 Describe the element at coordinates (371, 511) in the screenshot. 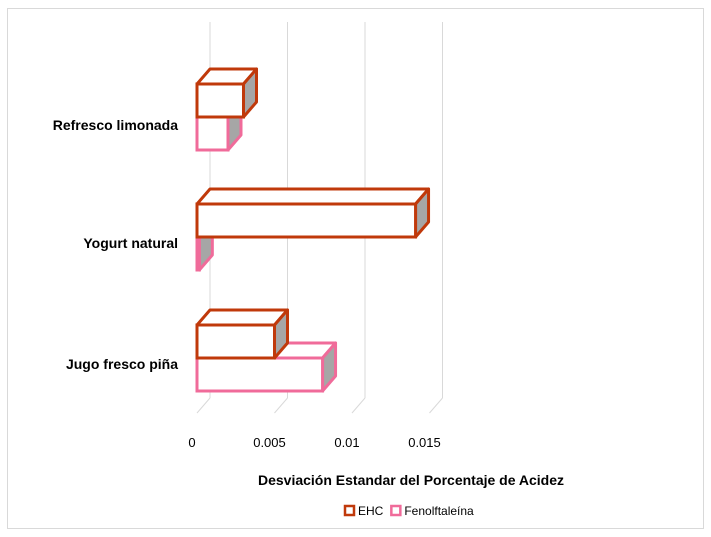

I see `legend-label: EHC` at that location.